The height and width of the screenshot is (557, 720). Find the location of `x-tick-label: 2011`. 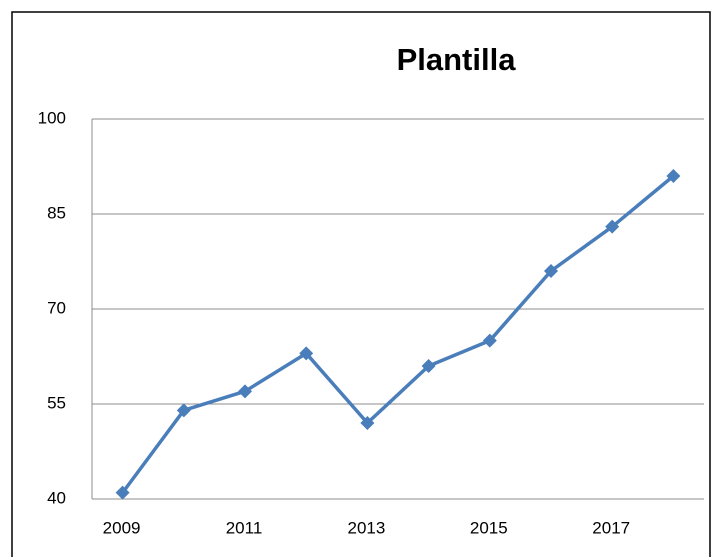

x-tick-label: 2011 is located at coordinates (244, 527).